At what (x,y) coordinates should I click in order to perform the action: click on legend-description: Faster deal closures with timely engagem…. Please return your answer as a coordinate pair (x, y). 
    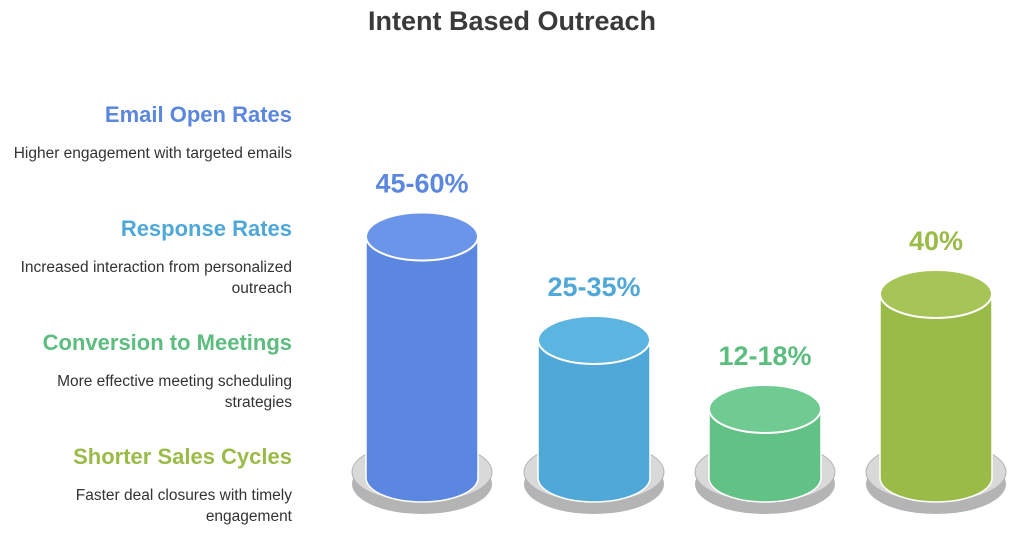
    Looking at the image, I should click on (183, 506).